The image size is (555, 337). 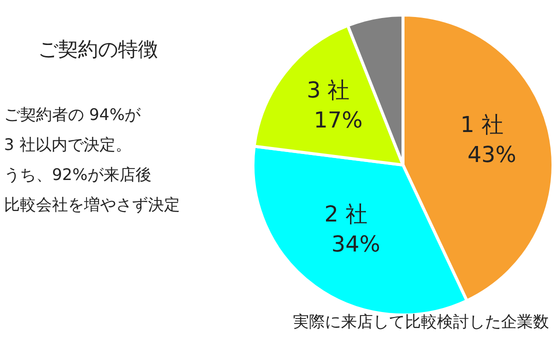 I want to click on text: ご契約者の 94%が, so click(x=73, y=115).